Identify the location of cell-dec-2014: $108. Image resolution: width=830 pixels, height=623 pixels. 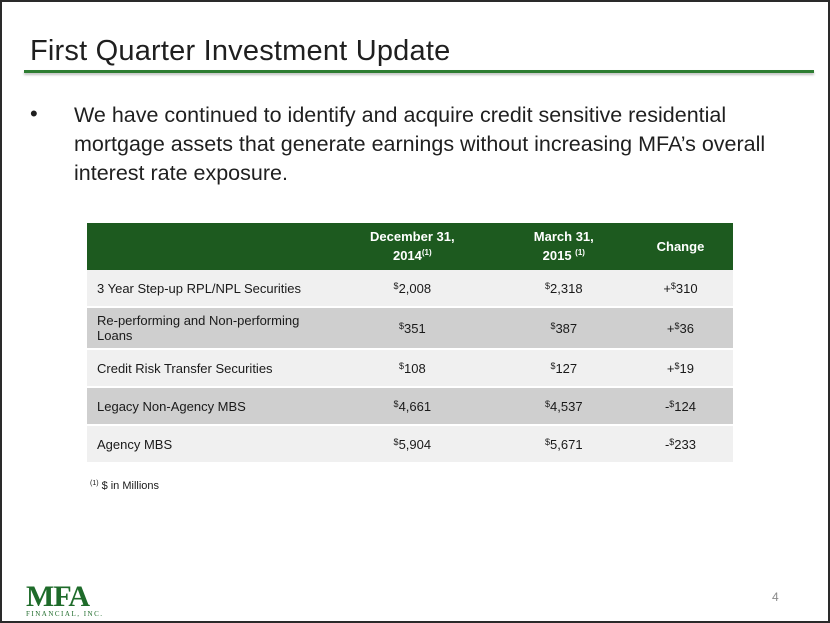
(412, 367).